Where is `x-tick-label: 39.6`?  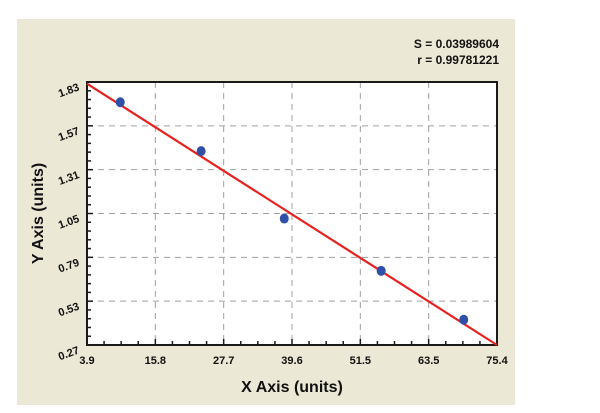
x-tick-label: 39.6 is located at coordinates (291, 361).